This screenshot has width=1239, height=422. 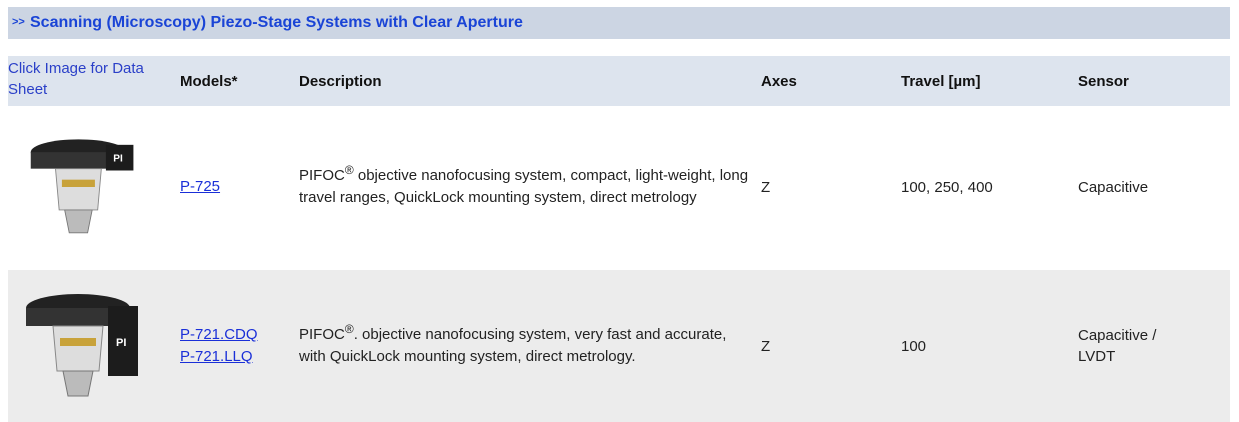 I want to click on column-header: Click Image for Data Sheet, so click(x=76, y=79).